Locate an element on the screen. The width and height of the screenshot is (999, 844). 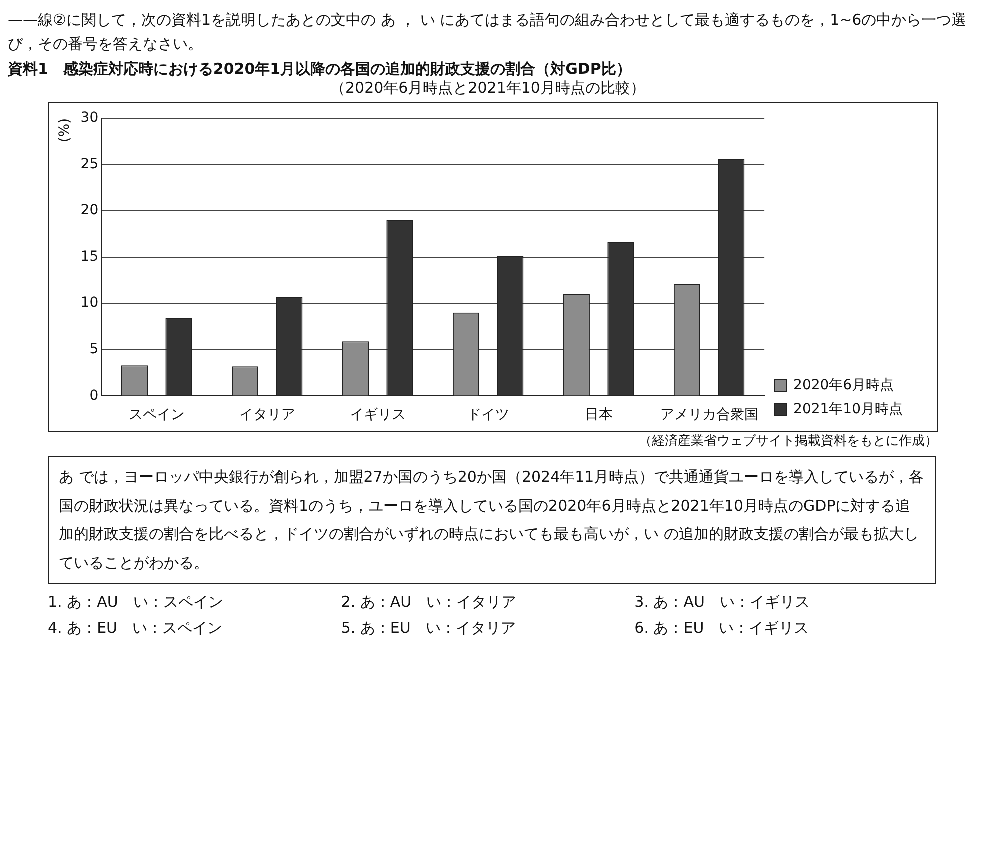
y-tick-label: 15 is located at coordinates (89, 256).